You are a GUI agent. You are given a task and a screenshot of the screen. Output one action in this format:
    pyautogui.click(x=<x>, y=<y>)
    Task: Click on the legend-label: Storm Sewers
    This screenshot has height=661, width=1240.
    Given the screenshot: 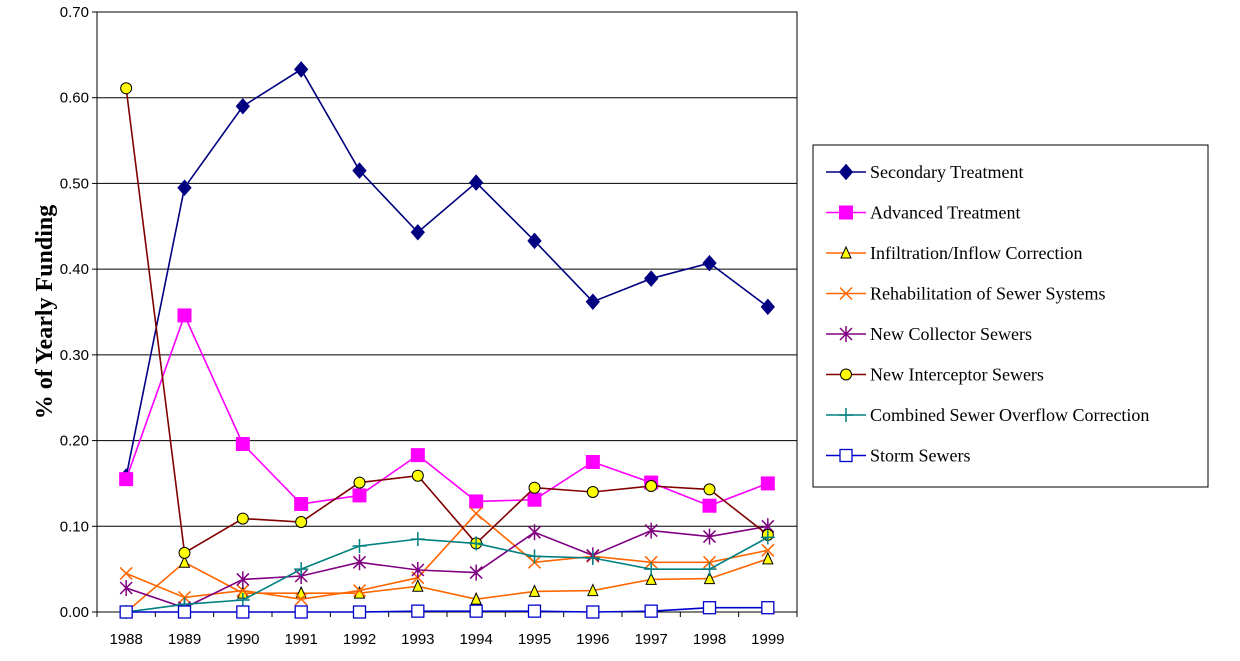 What is the action you would take?
    pyautogui.click(x=920, y=456)
    